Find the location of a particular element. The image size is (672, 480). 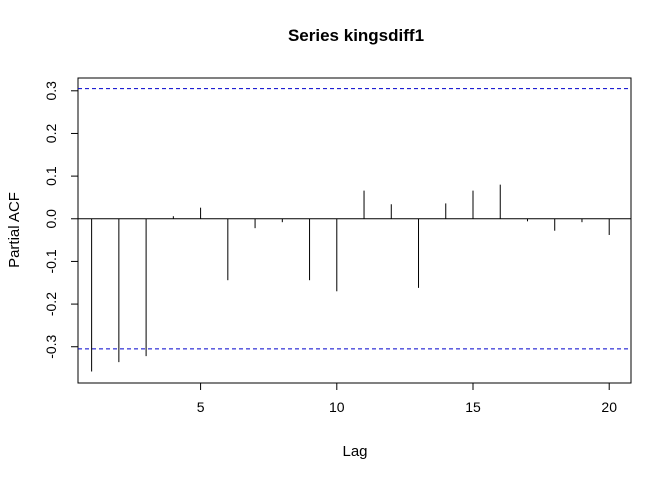

y-tick-label: 0.2 is located at coordinates (51, 134).